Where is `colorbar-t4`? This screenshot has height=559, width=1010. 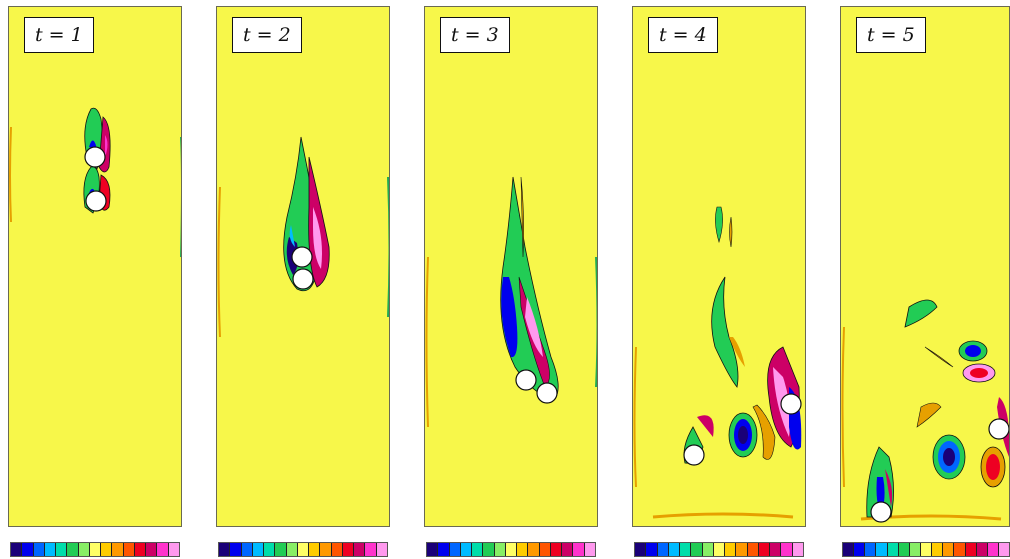
colorbar-t4 is located at coordinates (719, 549).